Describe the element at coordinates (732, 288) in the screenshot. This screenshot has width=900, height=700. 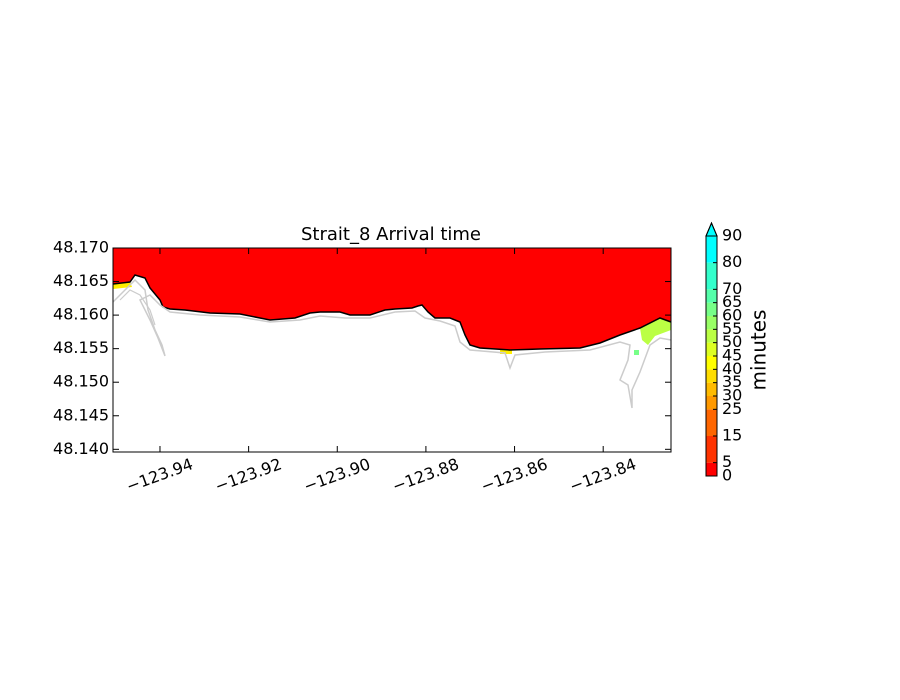
I see `colorbar-tick-label: 70` at that location.